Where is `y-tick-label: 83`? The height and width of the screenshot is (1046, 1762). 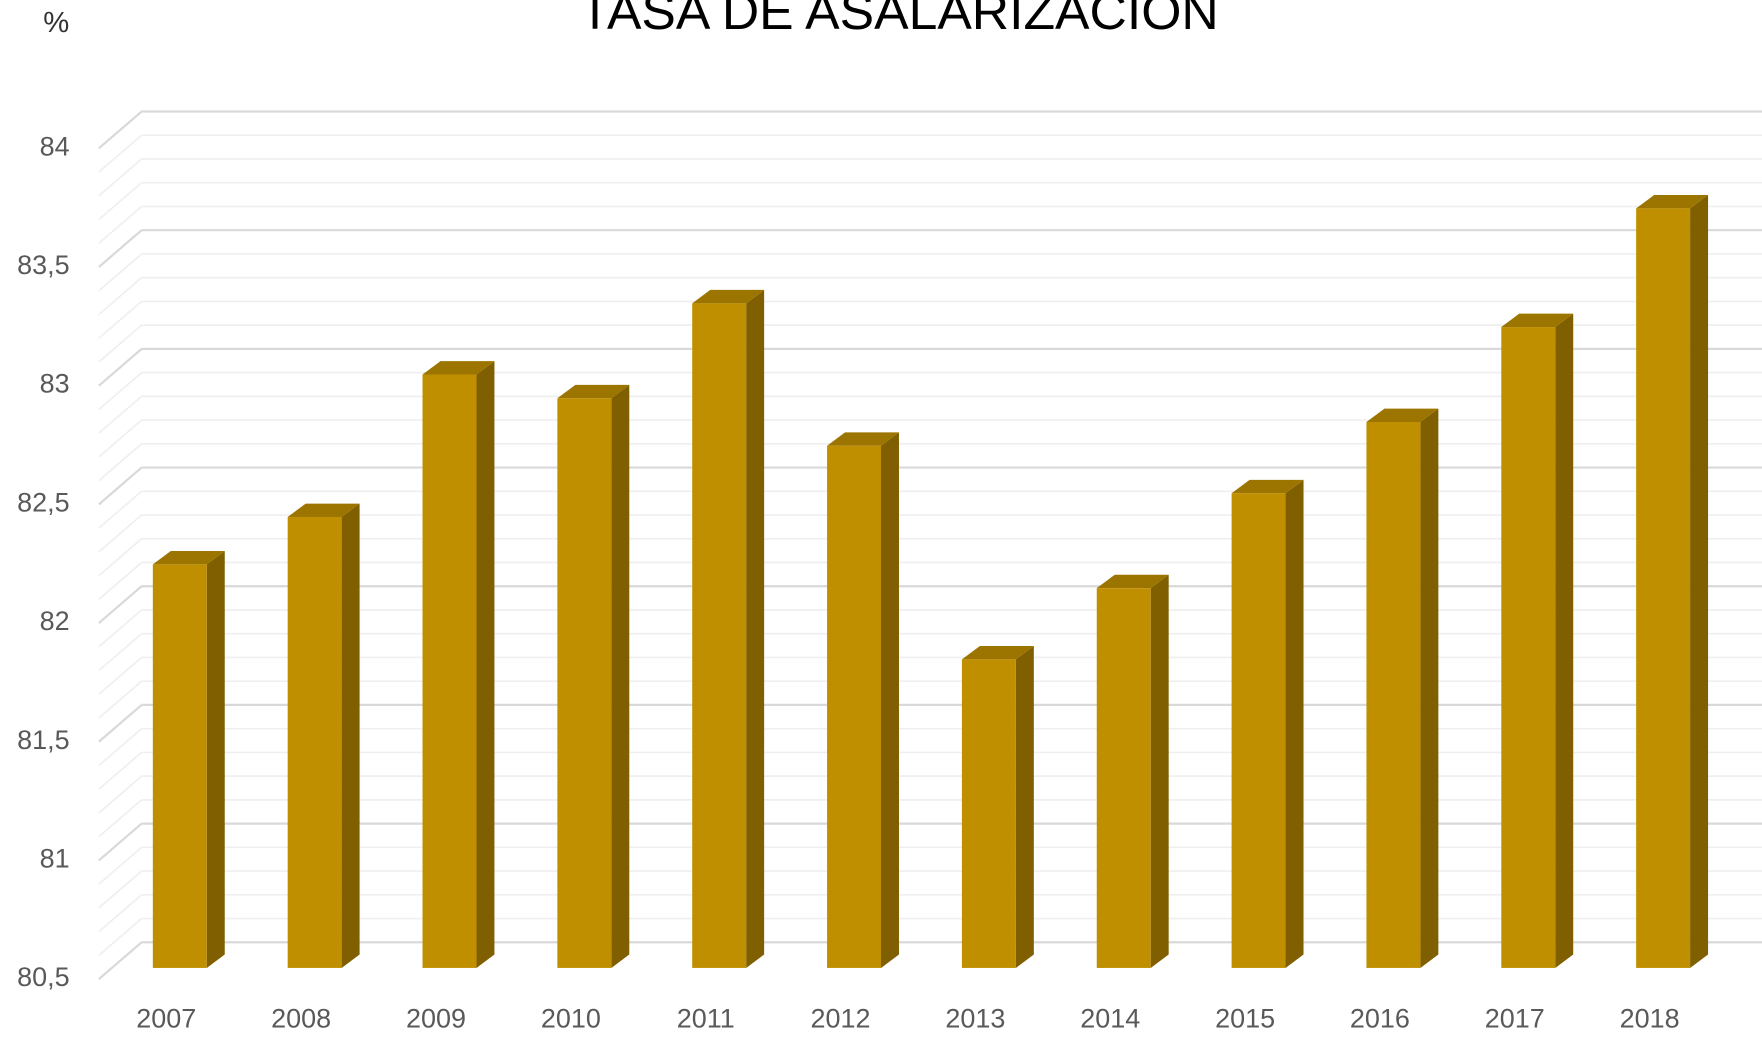
y-tick-label: 83 is located at coordinates (55, 384).